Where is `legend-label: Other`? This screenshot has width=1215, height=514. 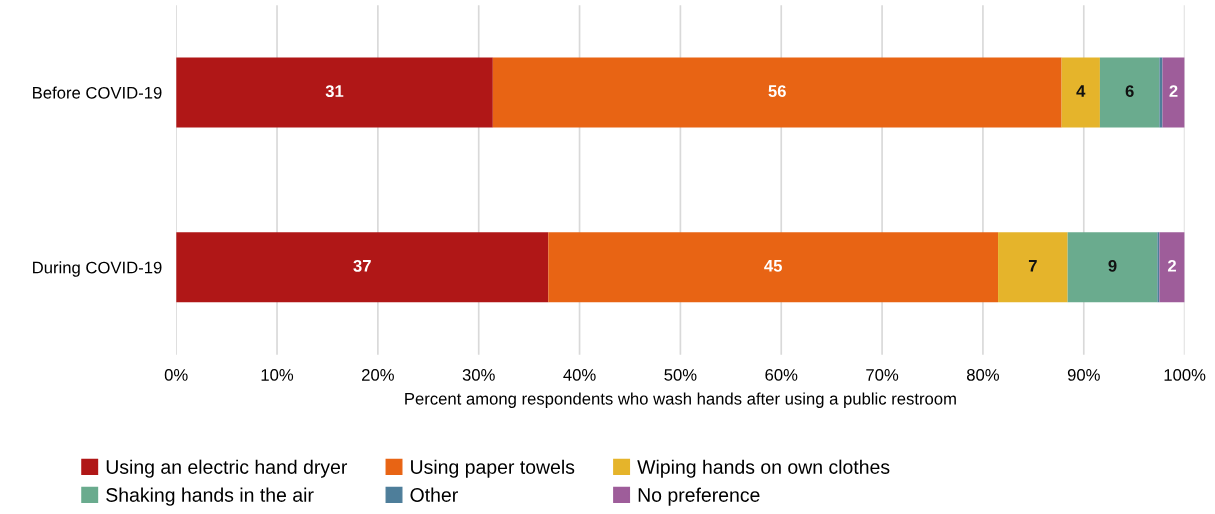
legend-label: Other is located at coordinates (434, 494).